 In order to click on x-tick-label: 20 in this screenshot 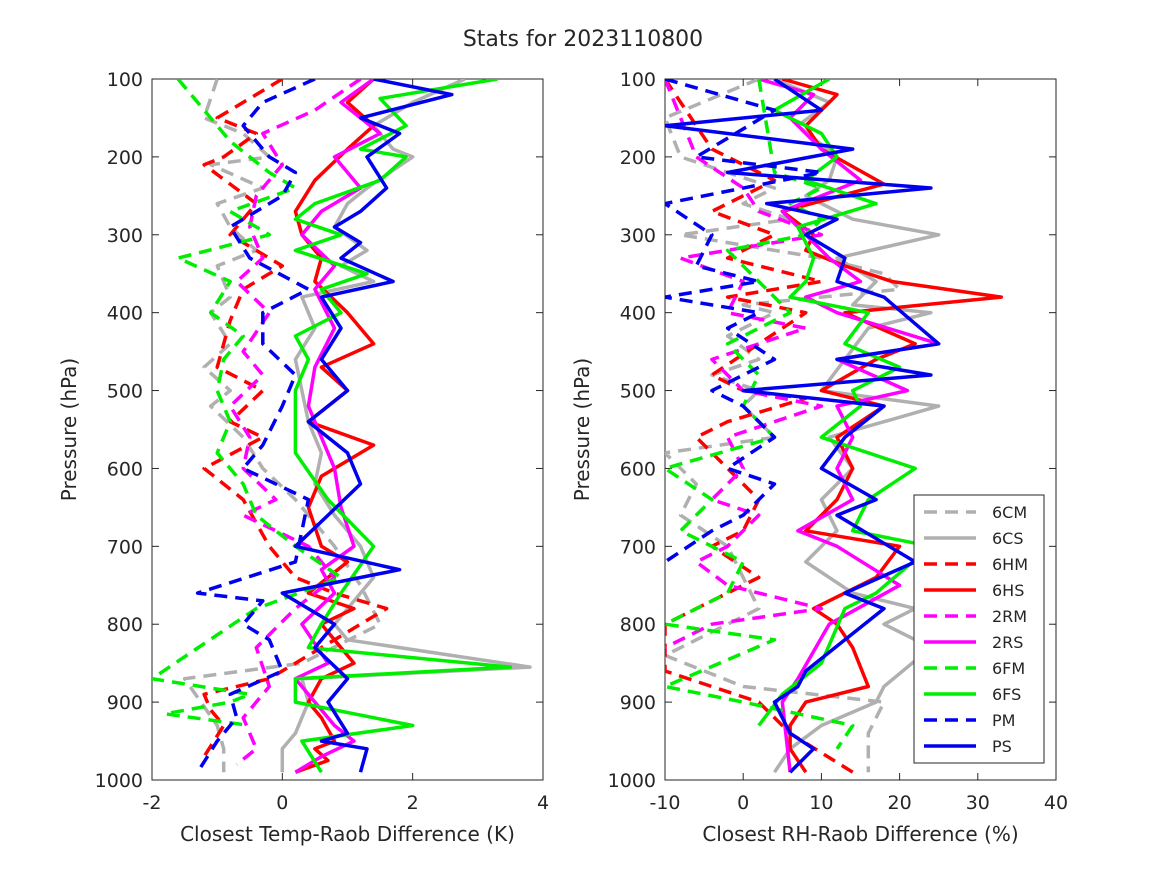, I will do `click(900, 803)`.